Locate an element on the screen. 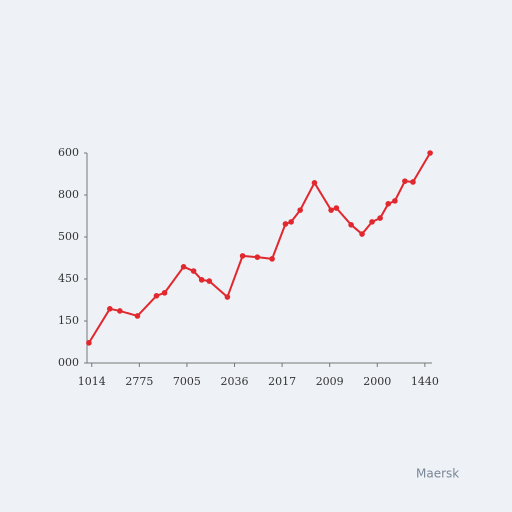 The image size is (512, 512). y-tick-label: 450 is located at coordinates (68, 278).